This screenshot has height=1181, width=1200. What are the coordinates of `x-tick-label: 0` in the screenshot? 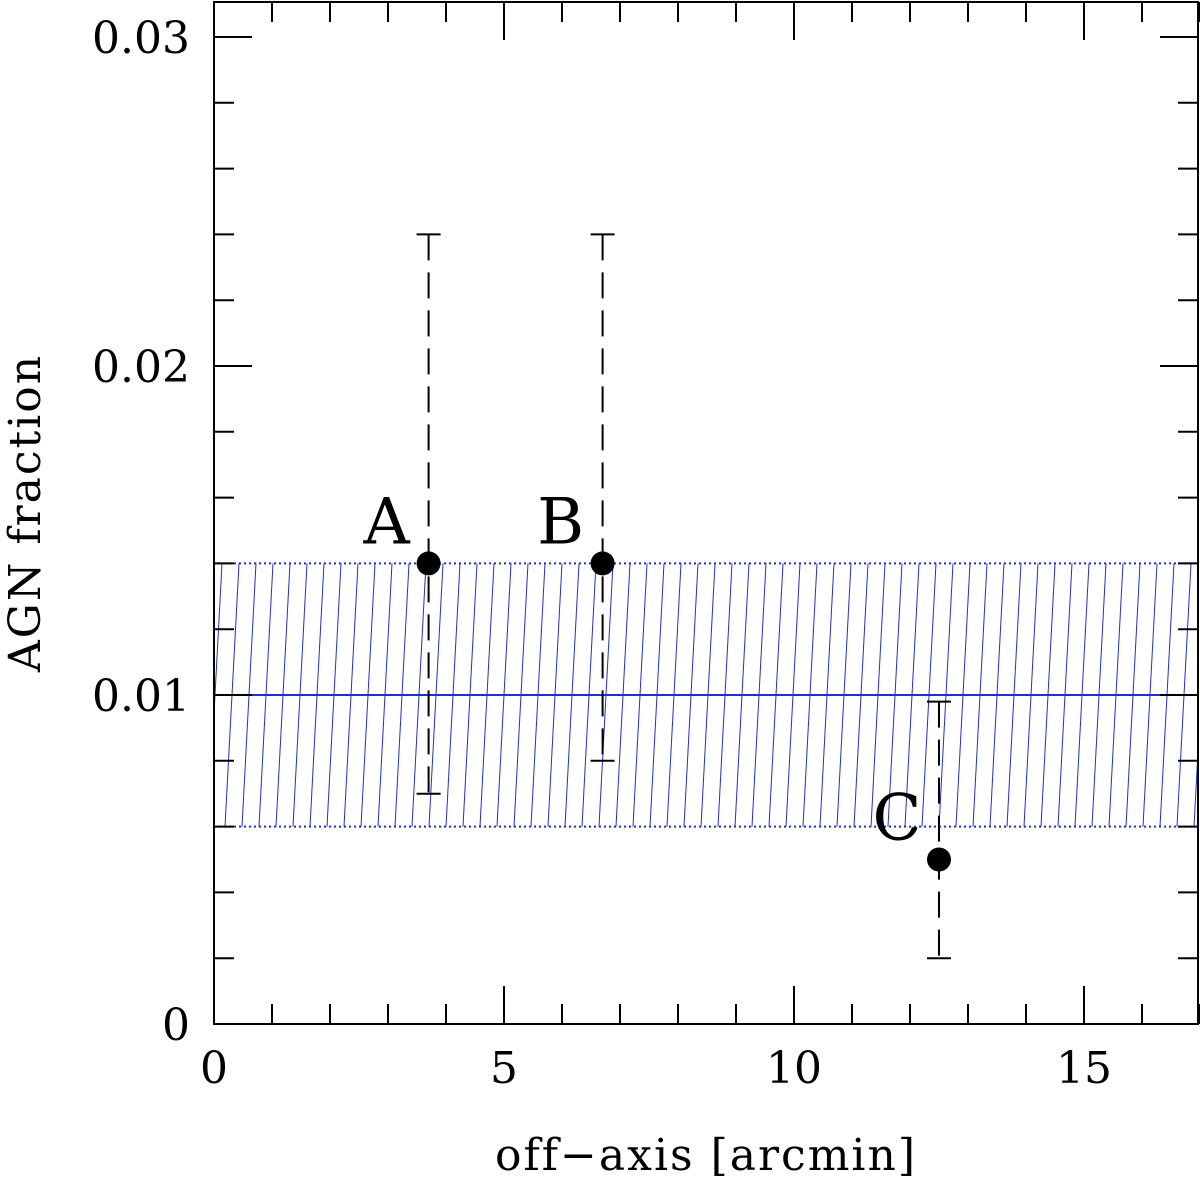 It's located at (214, 1068).